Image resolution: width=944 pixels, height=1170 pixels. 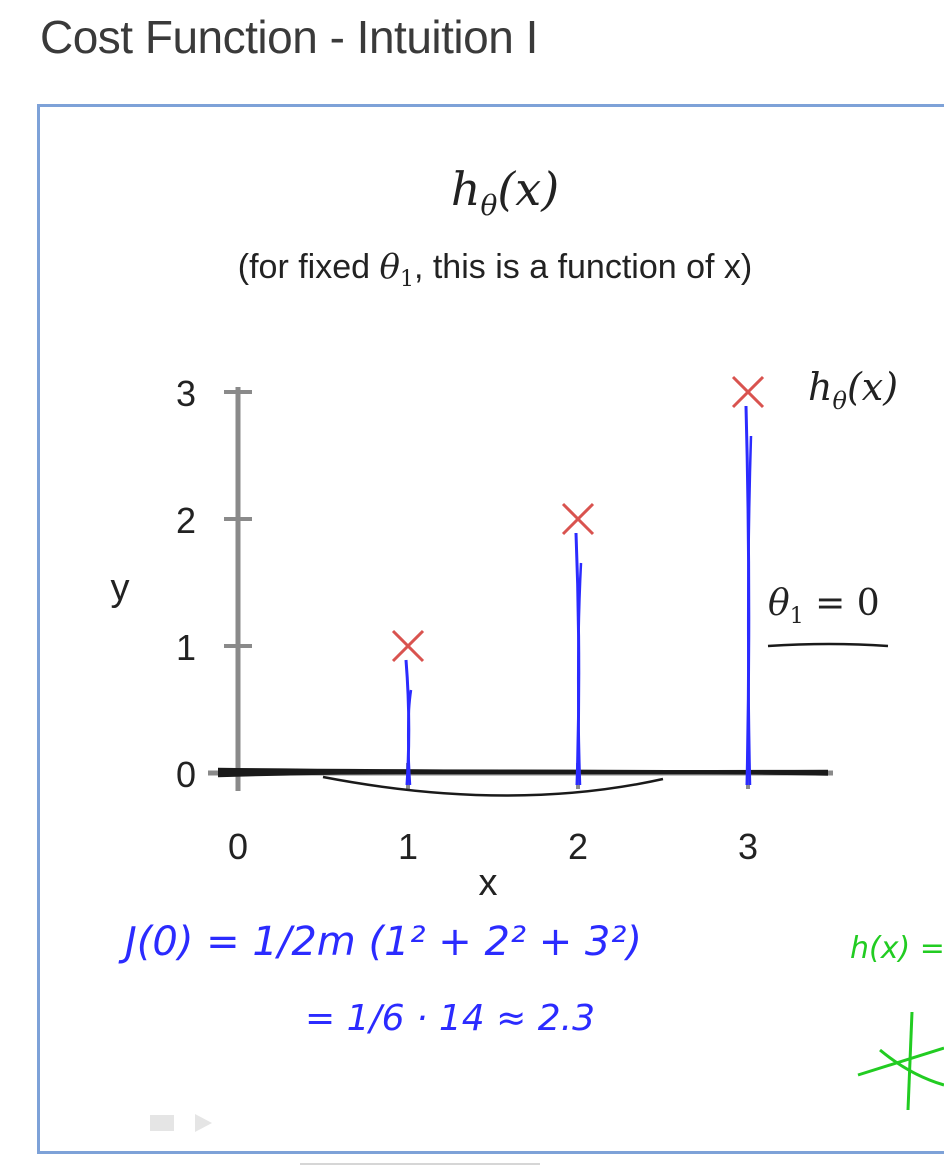 I want to click on heading-arg: (x), so click(x=528, y=189).